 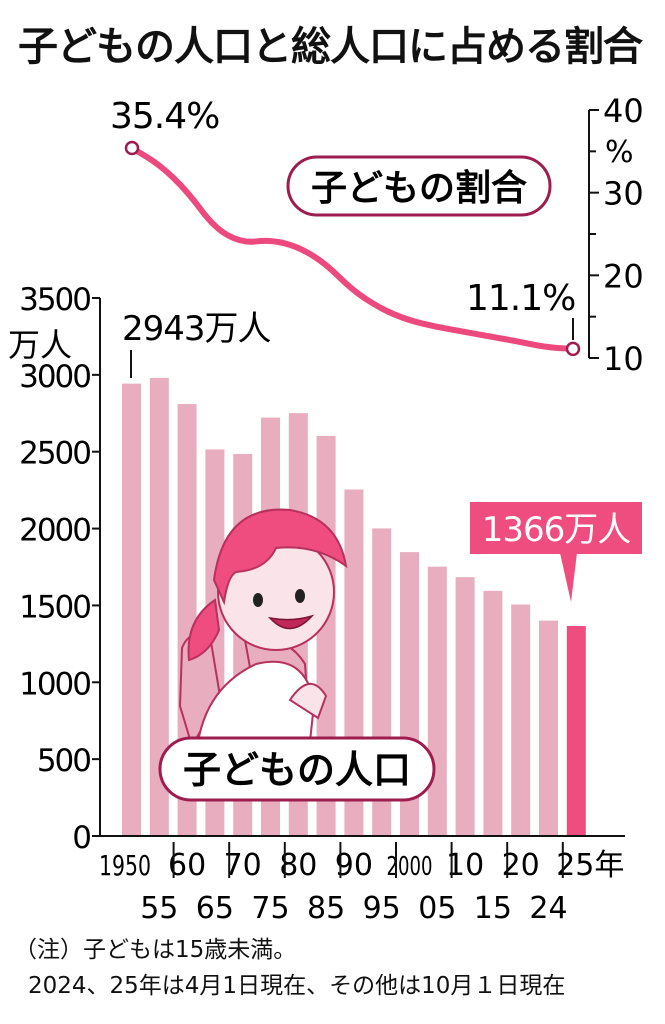 What do you see at coordinates (131, 609) in the screenshot?
I see `bar-1950` at bounding box center [131, 609].